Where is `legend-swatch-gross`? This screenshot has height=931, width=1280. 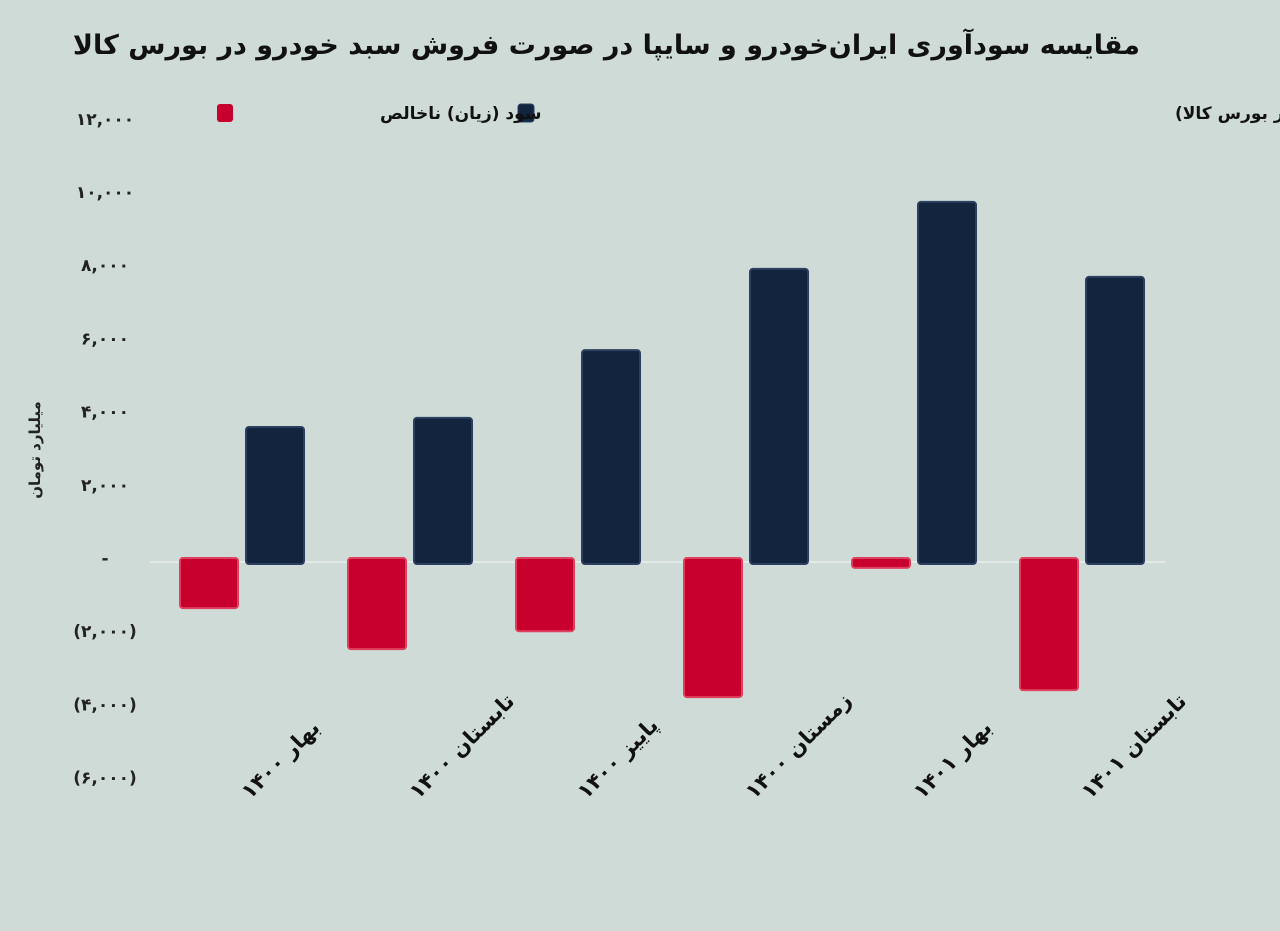 legend-swatch-gross is located at coordinates (225, 113).